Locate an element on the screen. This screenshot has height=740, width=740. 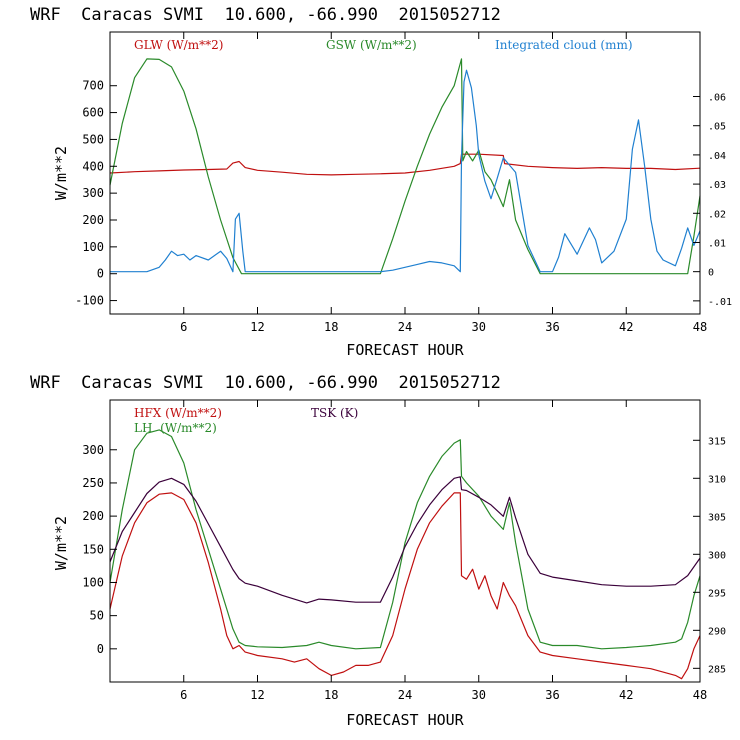
p1-y2tick-label: .06 is located at coordinates (717, 98).